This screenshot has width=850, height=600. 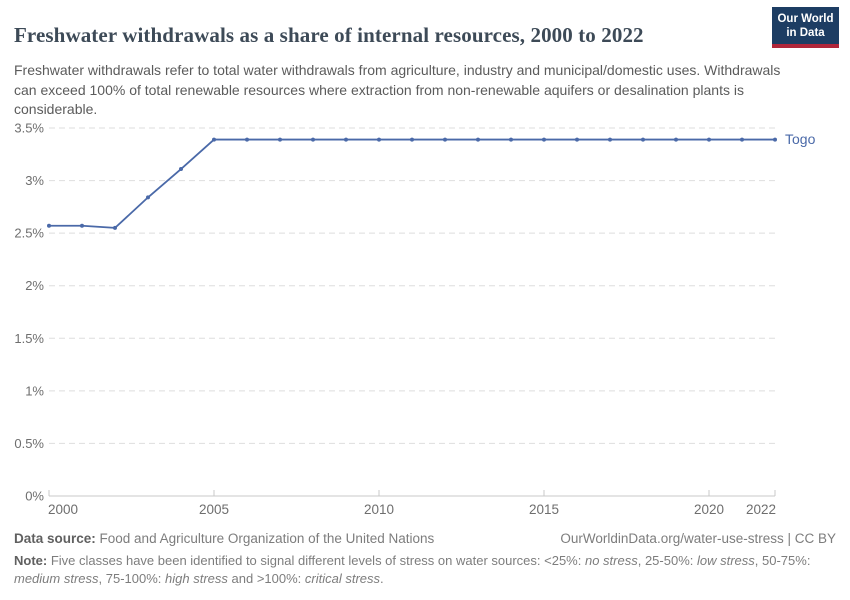 I want to click on data-source-label: Data source:, so click(x=55, y=538).